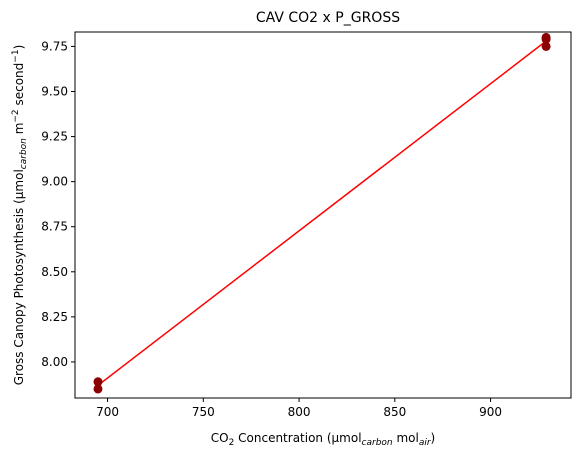 This screenshot has width=583, height=457. I want to click on y-tick-label: 8.00, so click(54, 362).